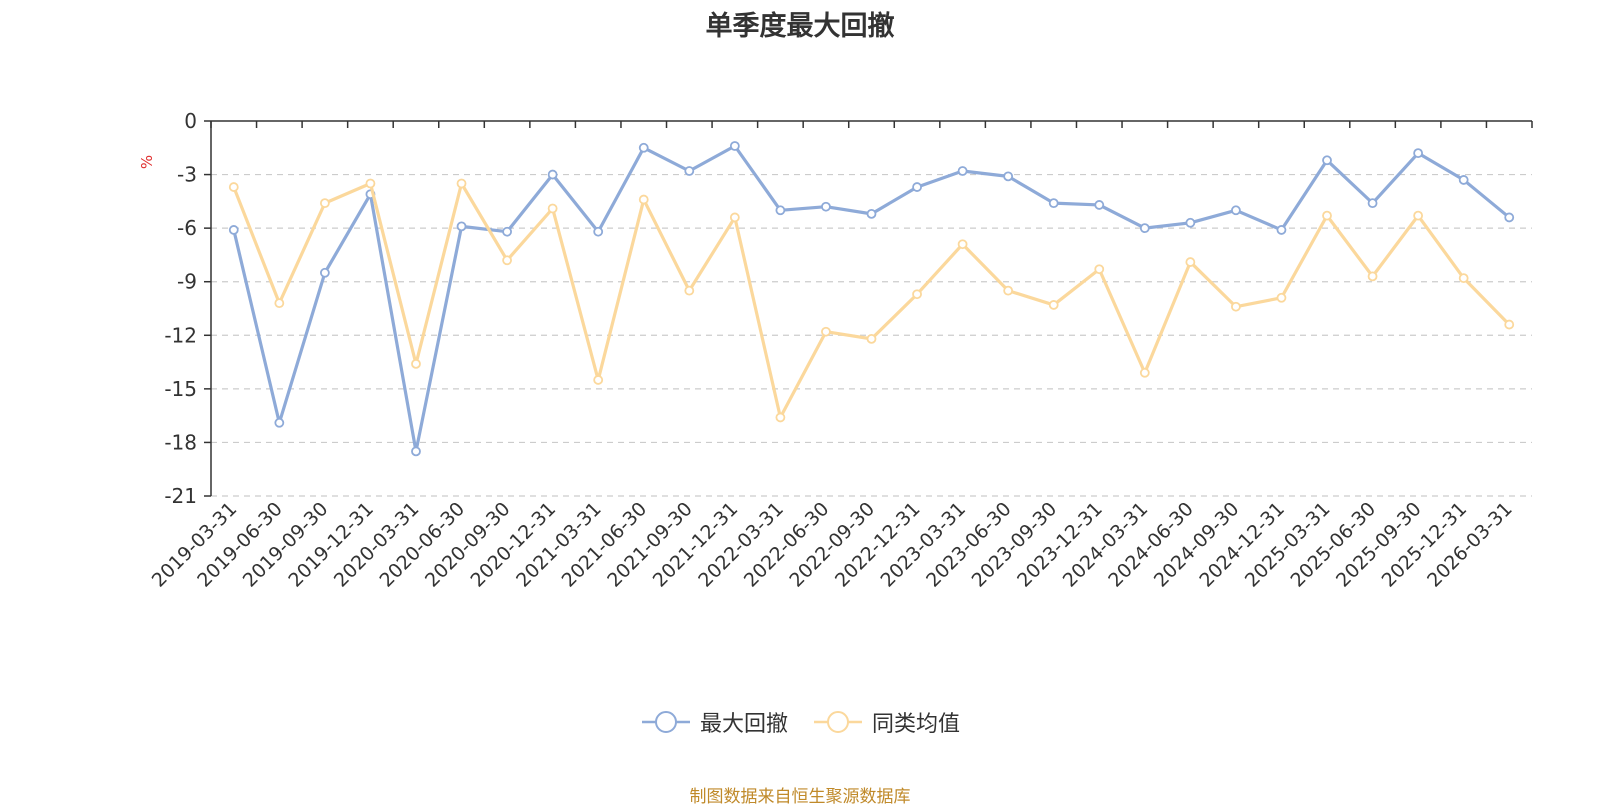 The height and width of the screenshot is (807, 1600). What do you see at coordinates (800, 722) in the screenshot?
I see `legend: 最大回撤 同类均值` at bounding box center [800, 722].